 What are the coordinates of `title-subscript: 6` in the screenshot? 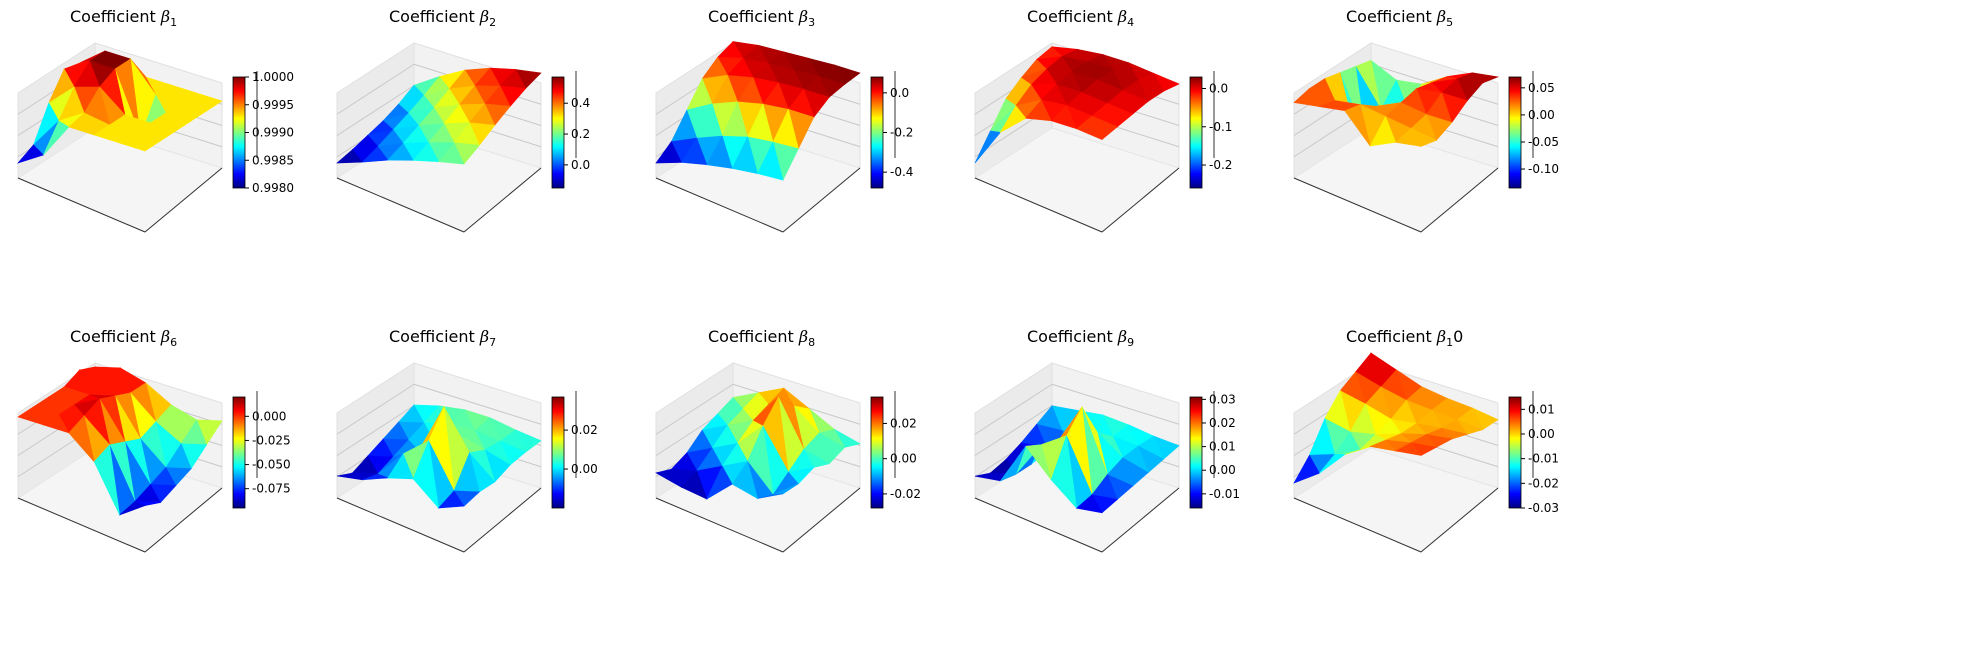 It's located at (173, 342).